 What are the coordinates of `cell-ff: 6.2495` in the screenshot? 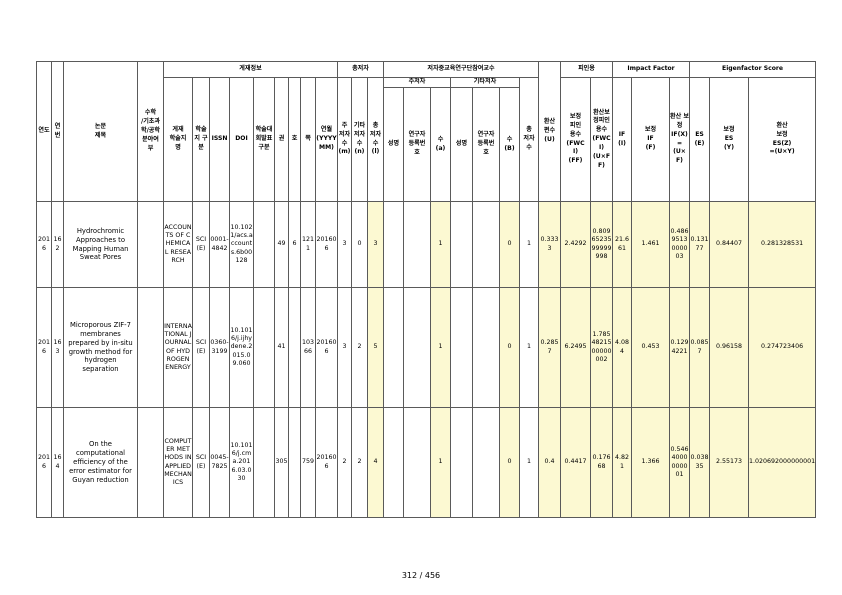 It's located at (575, 347).